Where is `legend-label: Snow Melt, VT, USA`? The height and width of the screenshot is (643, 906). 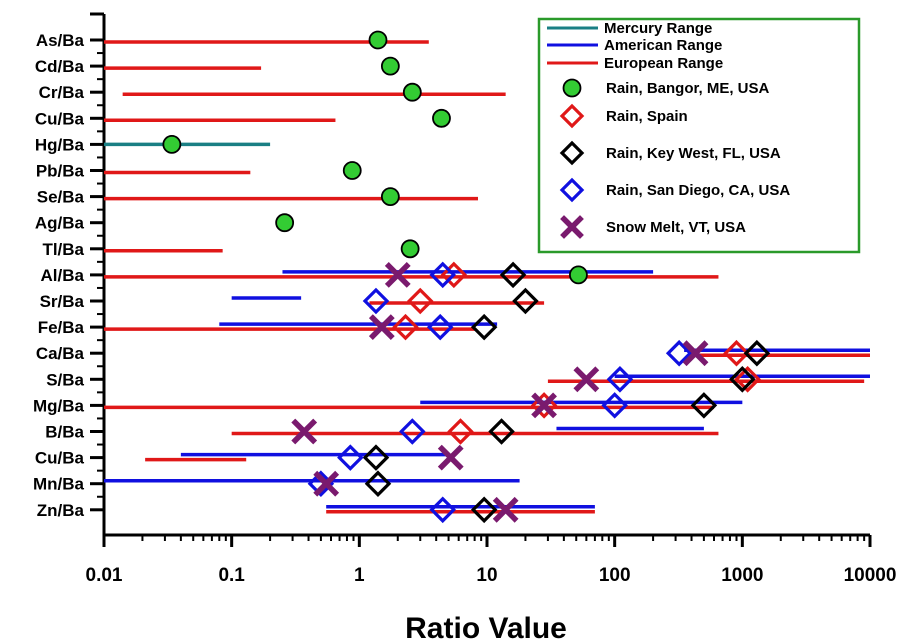
legend-label: Snow Melt, VT, USA is located at coordinates (676, 227).